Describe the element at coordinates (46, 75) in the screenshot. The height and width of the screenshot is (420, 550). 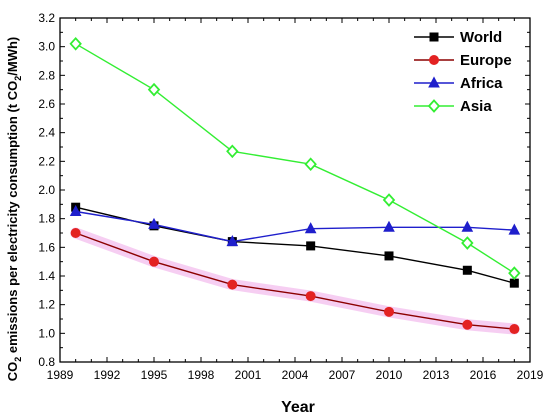
I see `y-tick-label: 2.8` at that location.